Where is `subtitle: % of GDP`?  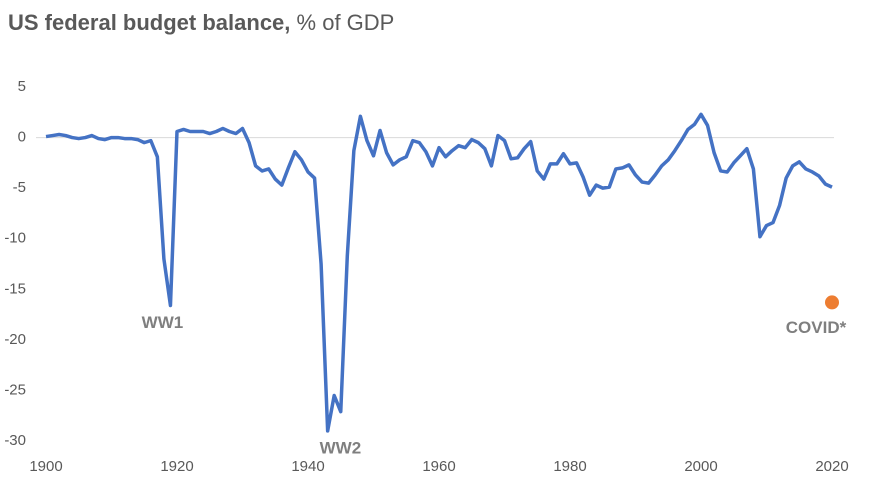
subtitle: % of GDP is located at coordinates (346, 22).